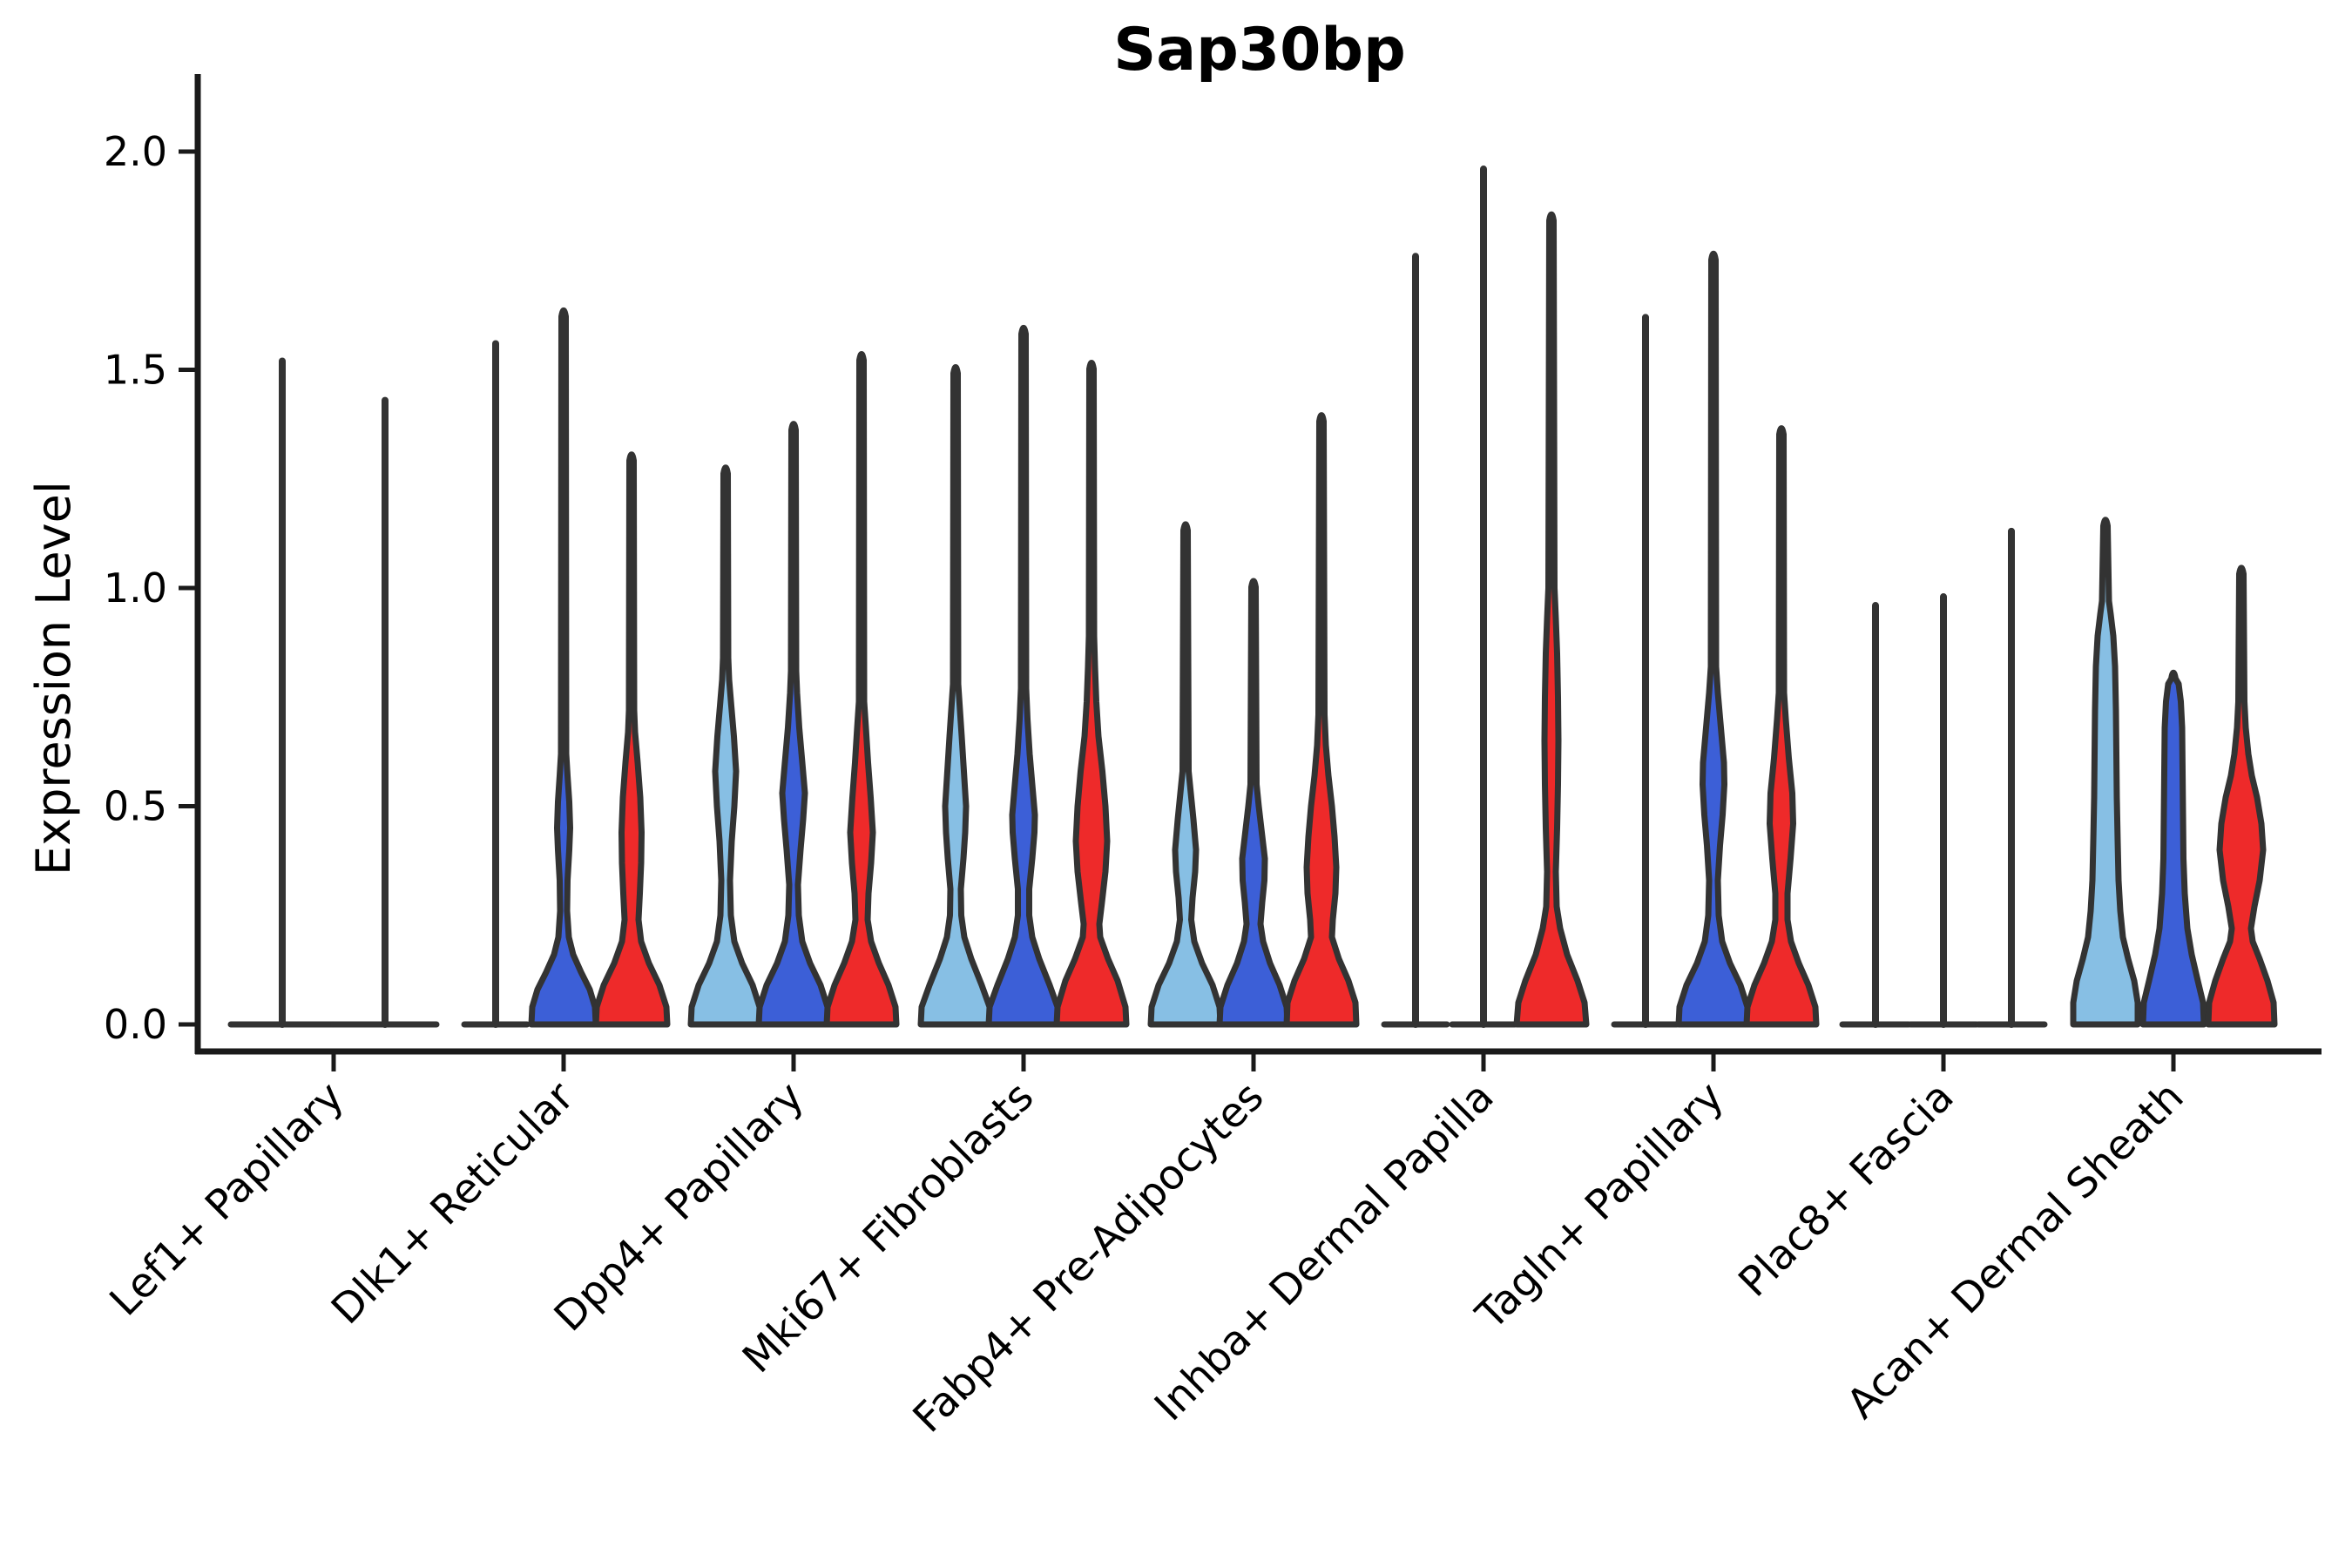 The height and width of the screenshot is (1568, 2352). Describe the element at coordinates (135, 806) in the screenshot. I see `y-tick-label: 0.5` at that location.